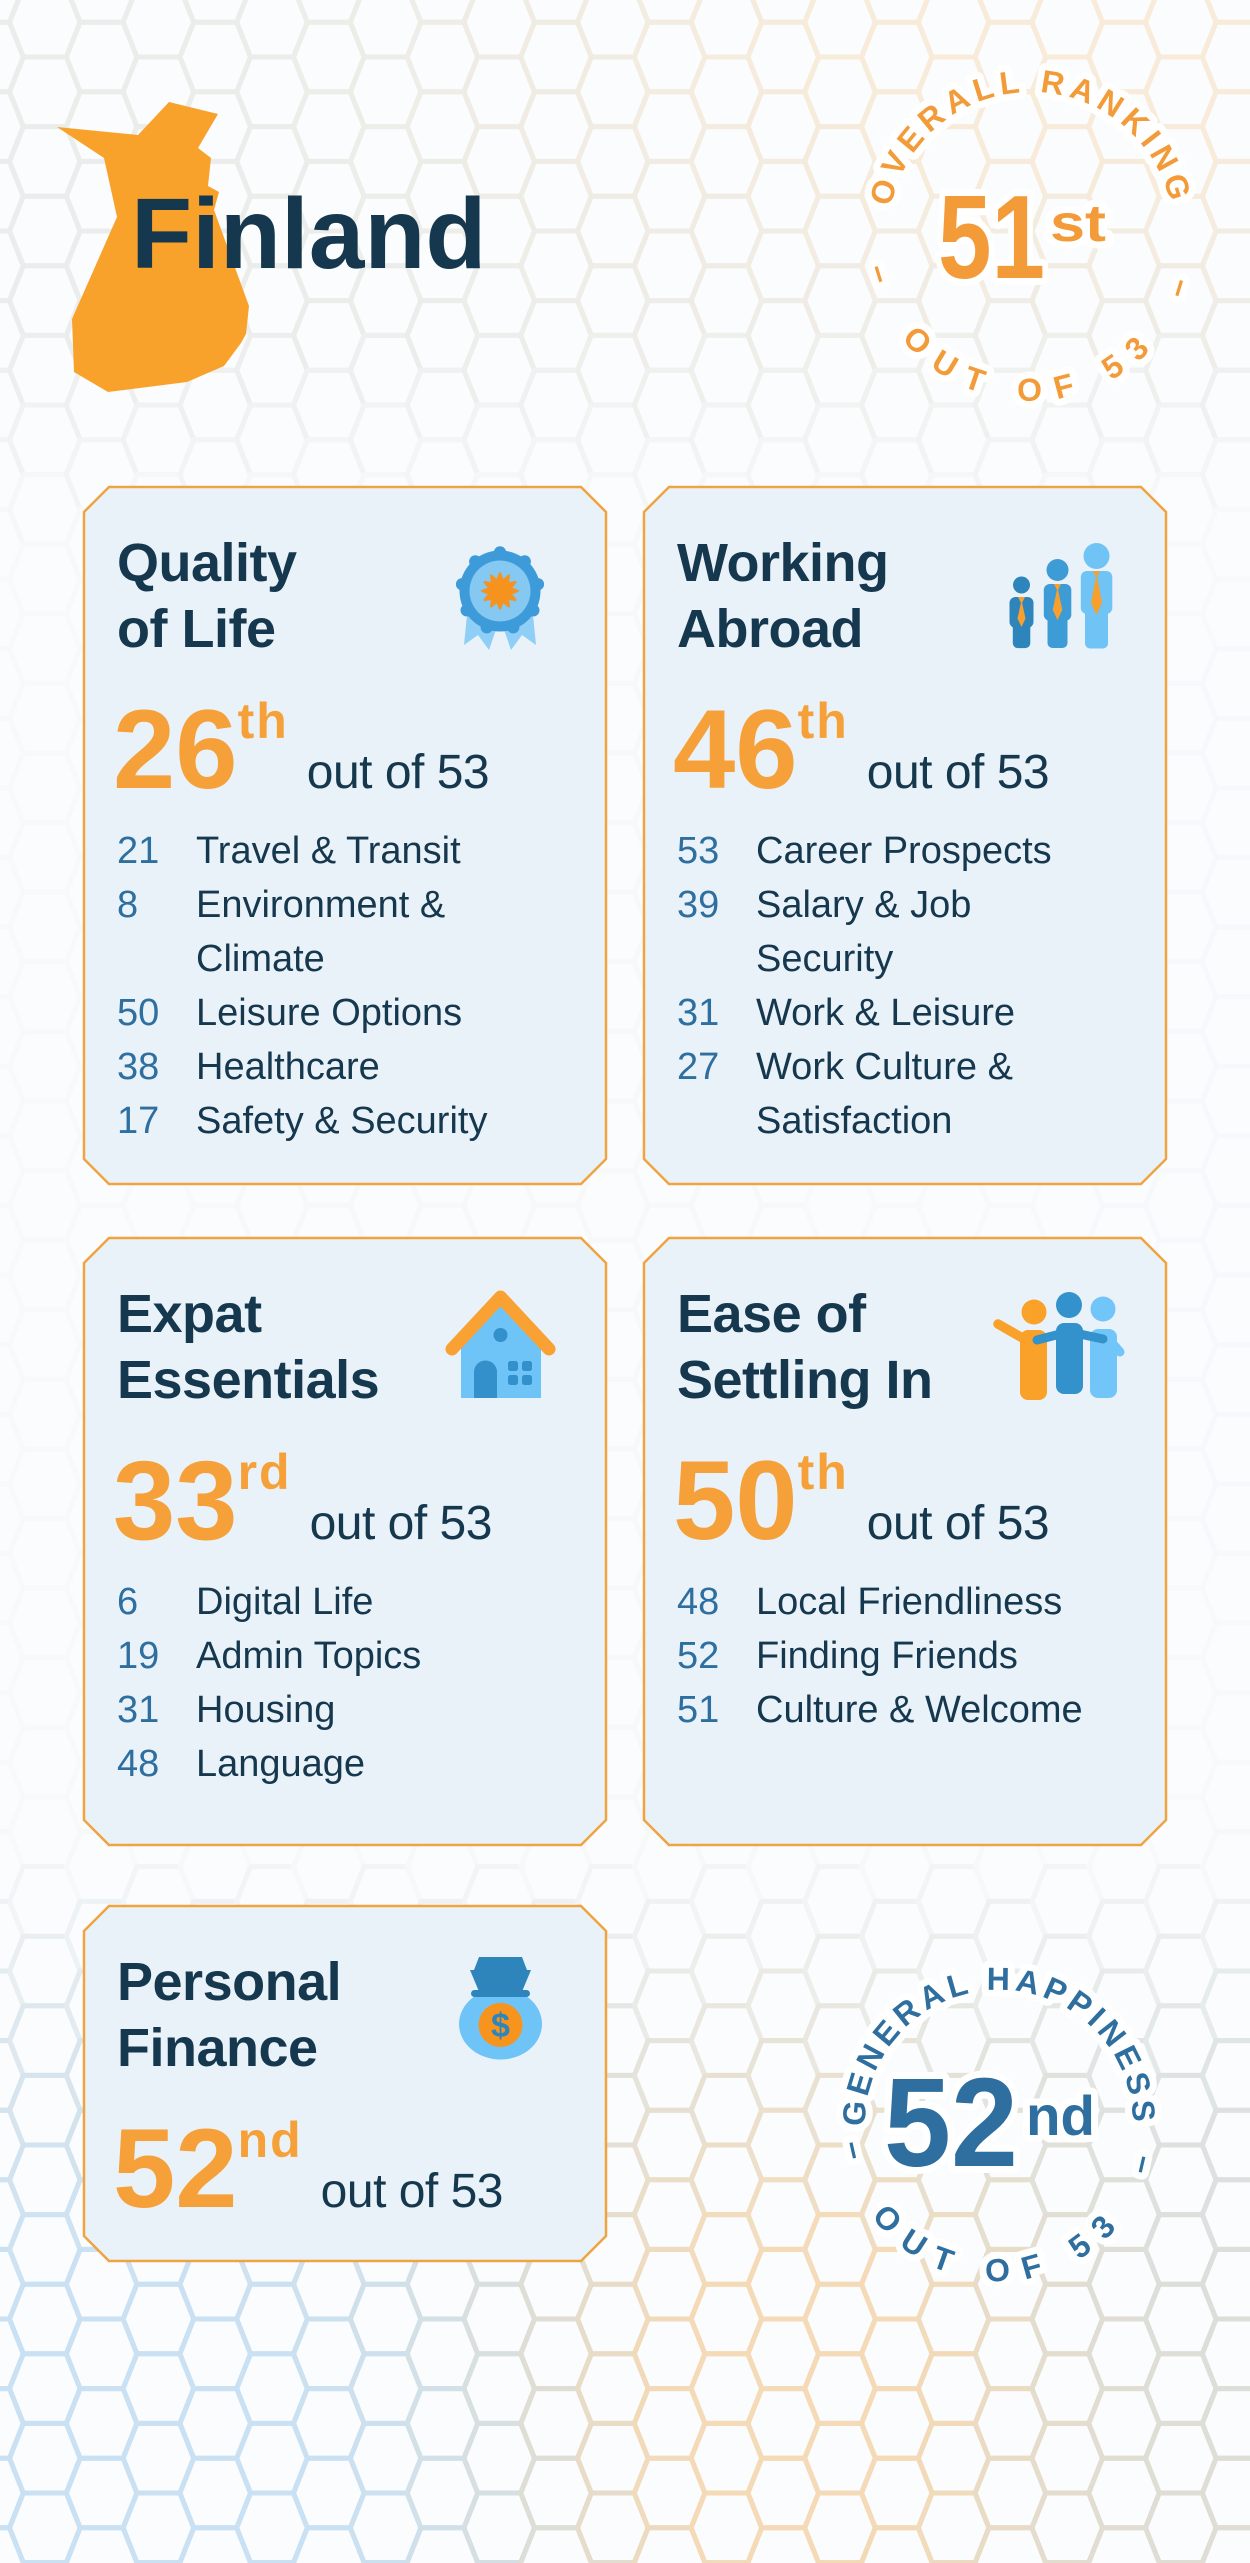  What do you see at coordinates (1078, 224) in the screenshot?
I see `svg-text: st` at bounding box center [1078, 224].